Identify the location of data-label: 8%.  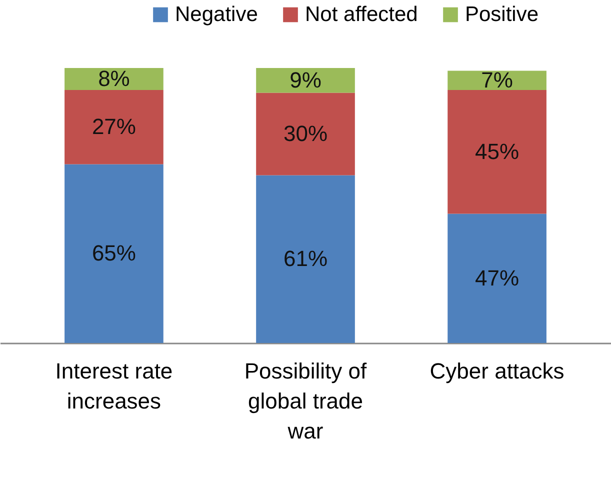
(114, 78).